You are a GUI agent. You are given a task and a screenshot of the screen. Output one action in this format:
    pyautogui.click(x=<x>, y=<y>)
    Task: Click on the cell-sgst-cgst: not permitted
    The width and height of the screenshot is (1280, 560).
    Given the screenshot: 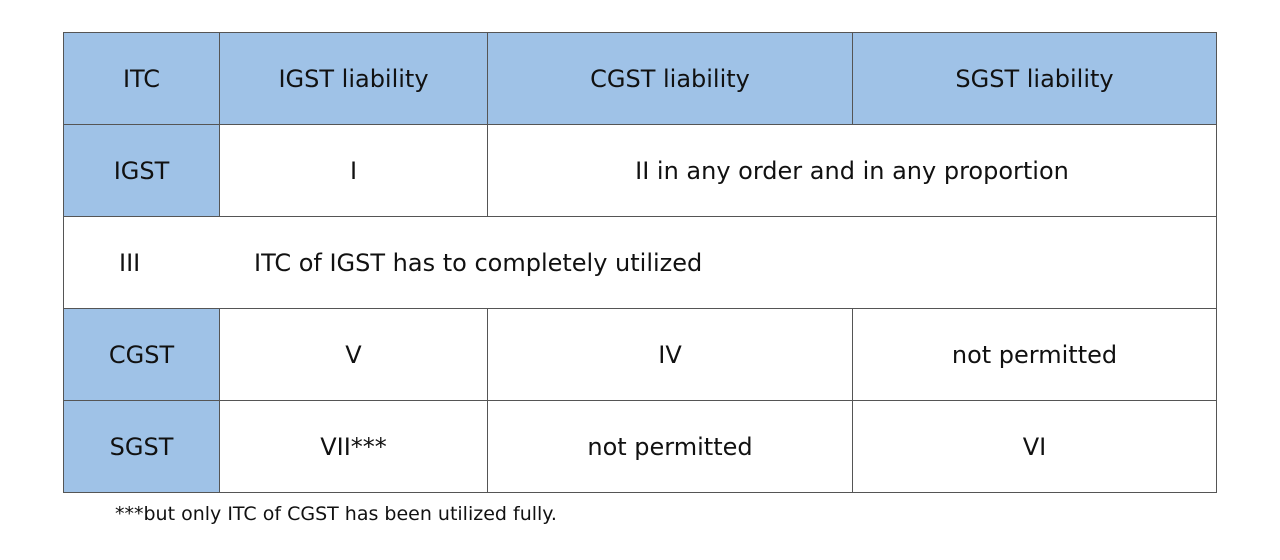 What is the action you would take?
    pyautogui.click(x=670, y=446)
    